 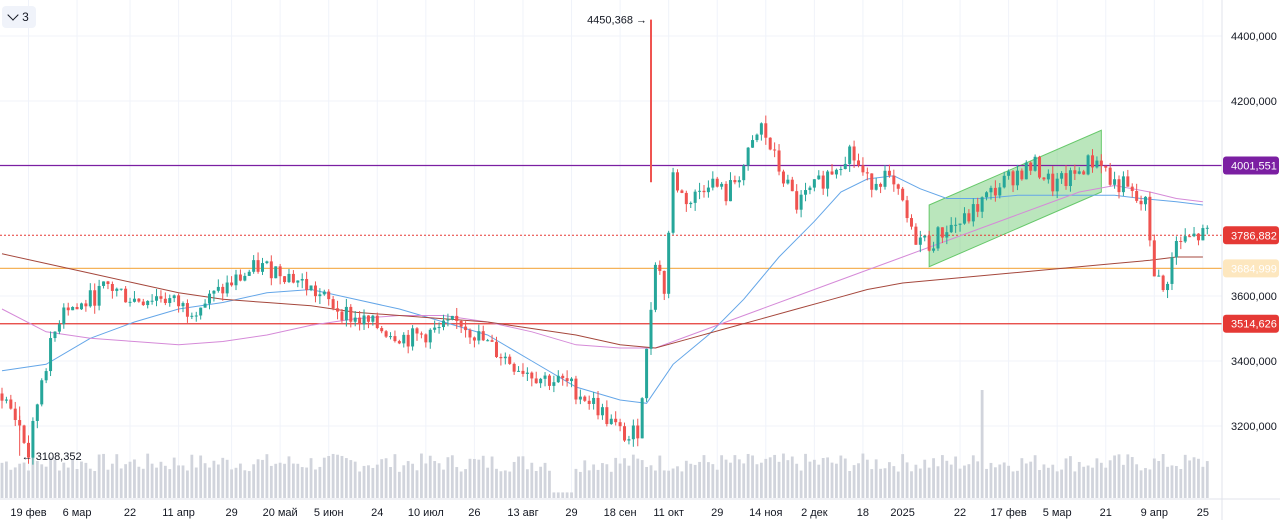 I want to click on price-label-text: 3514,626, so click(x=1254, y=325).